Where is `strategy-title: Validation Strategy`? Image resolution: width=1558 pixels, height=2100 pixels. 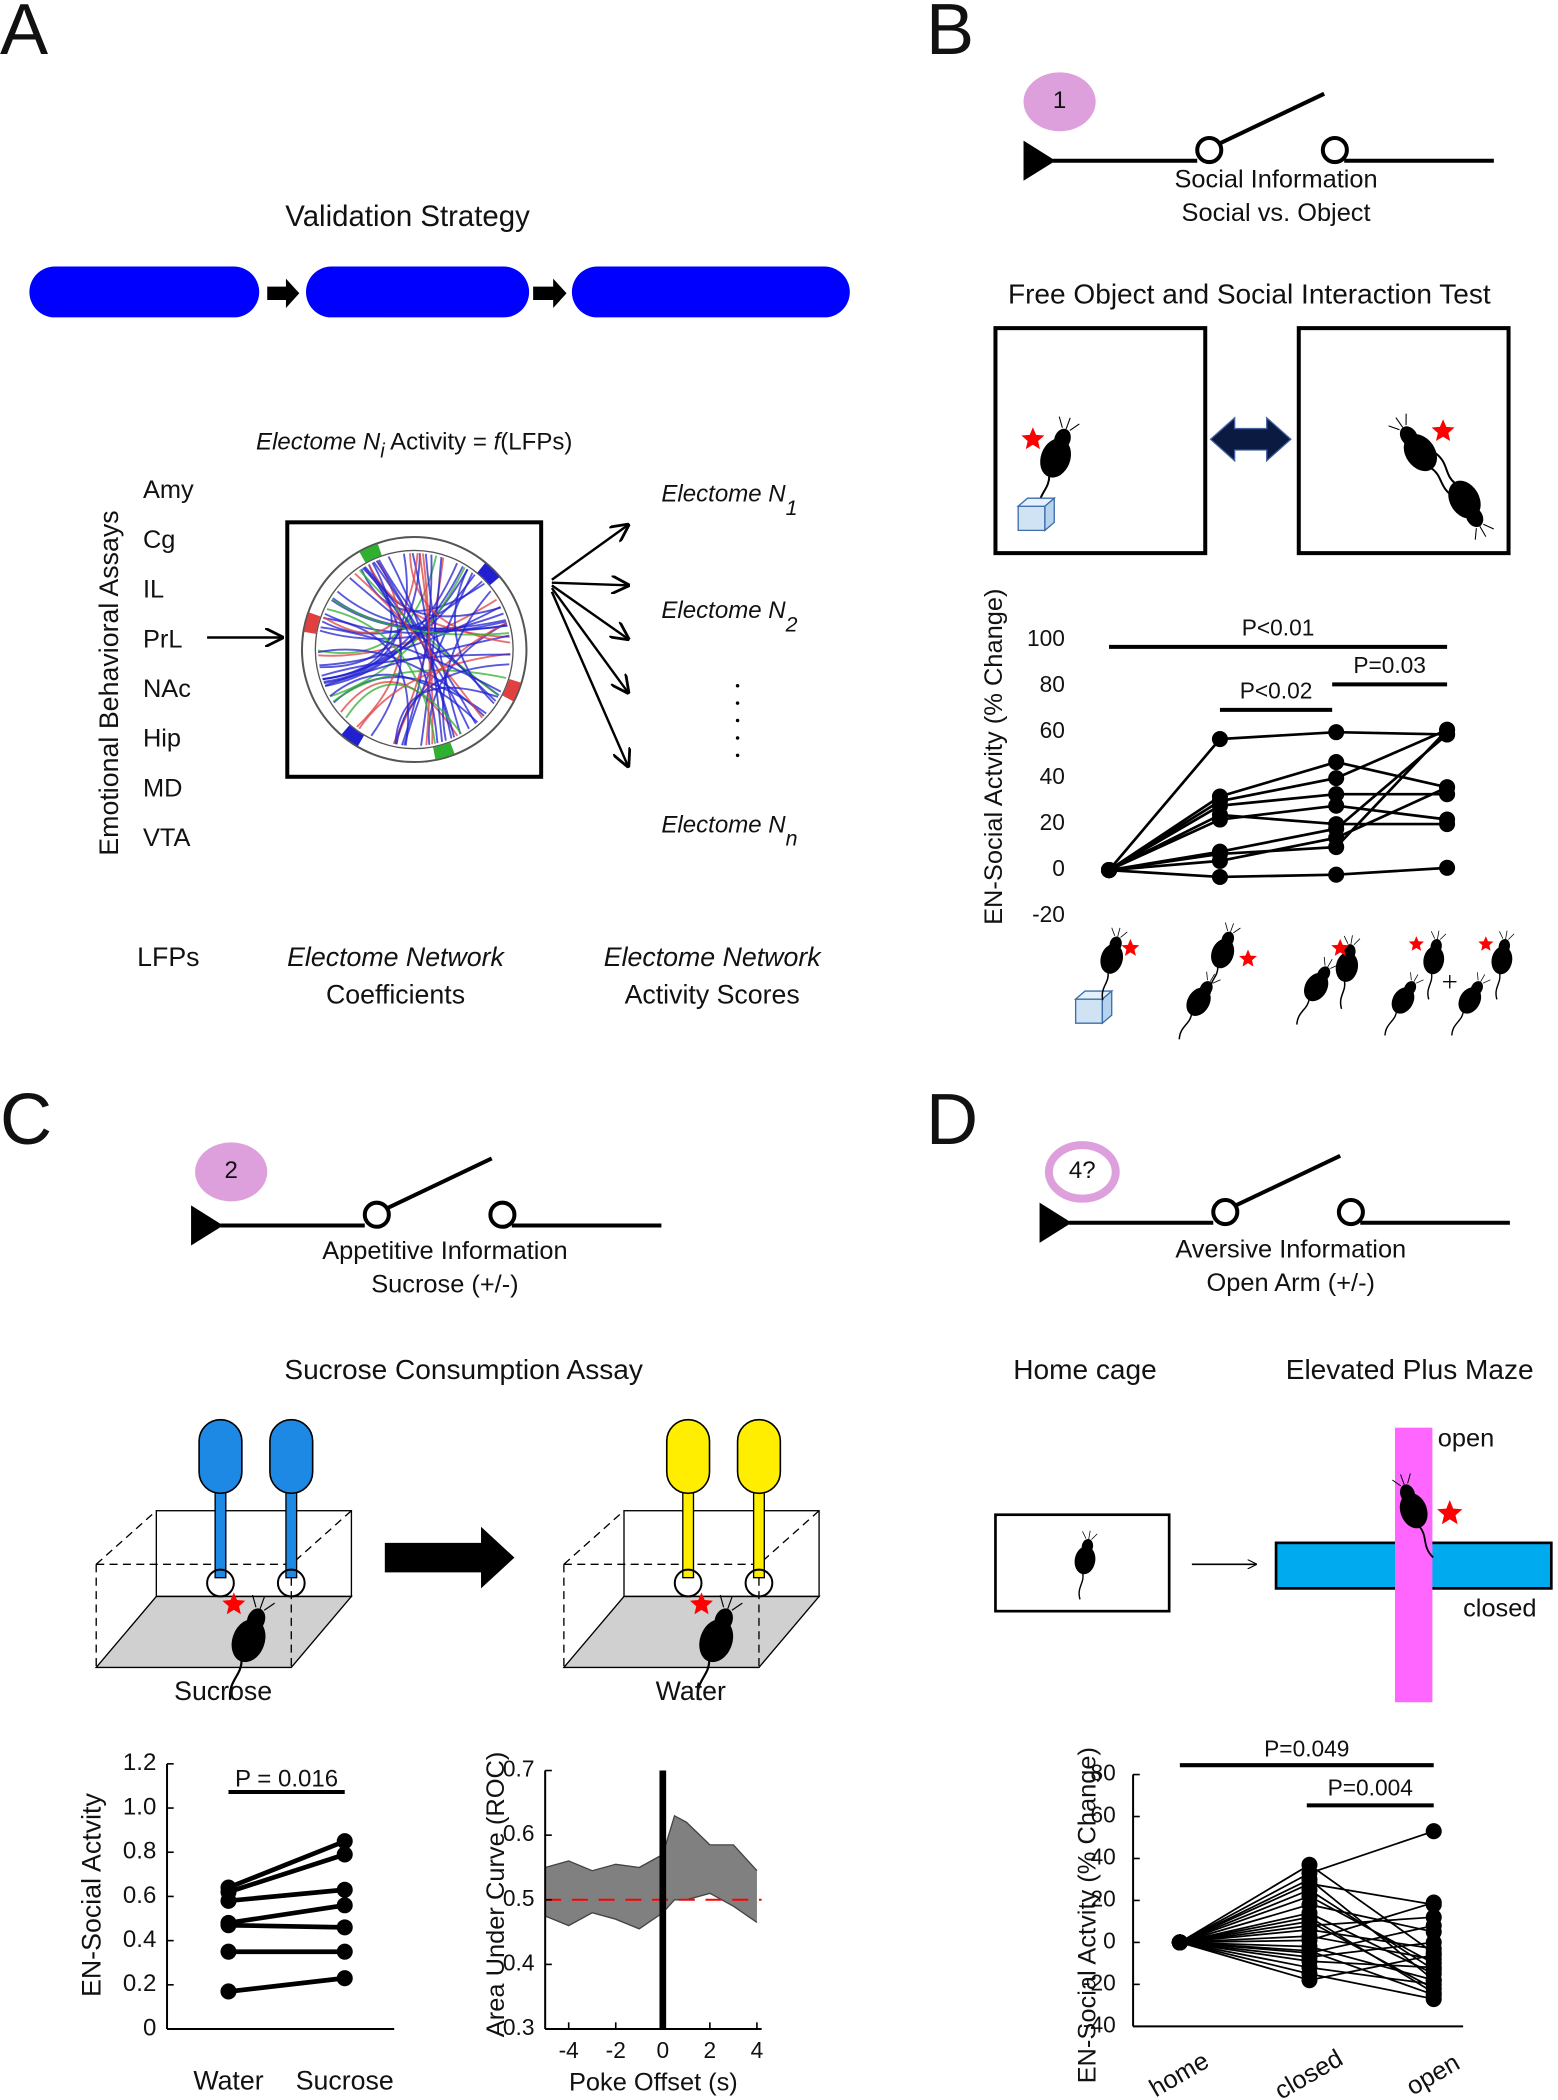 strategy-title: Validation Strategy is located at coordinates (407, 216).